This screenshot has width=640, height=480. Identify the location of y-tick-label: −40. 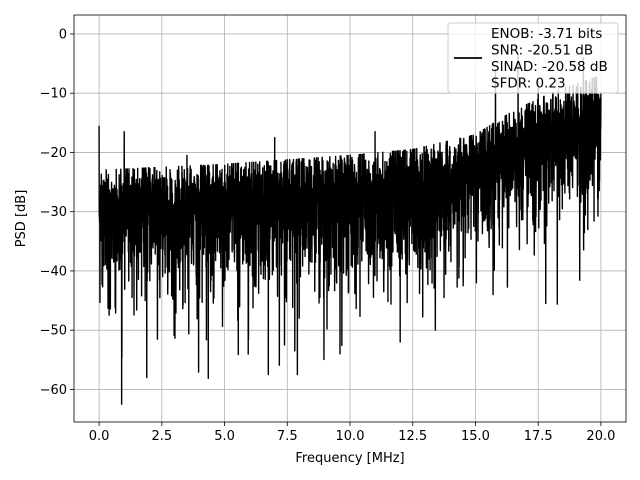
(53, 271).